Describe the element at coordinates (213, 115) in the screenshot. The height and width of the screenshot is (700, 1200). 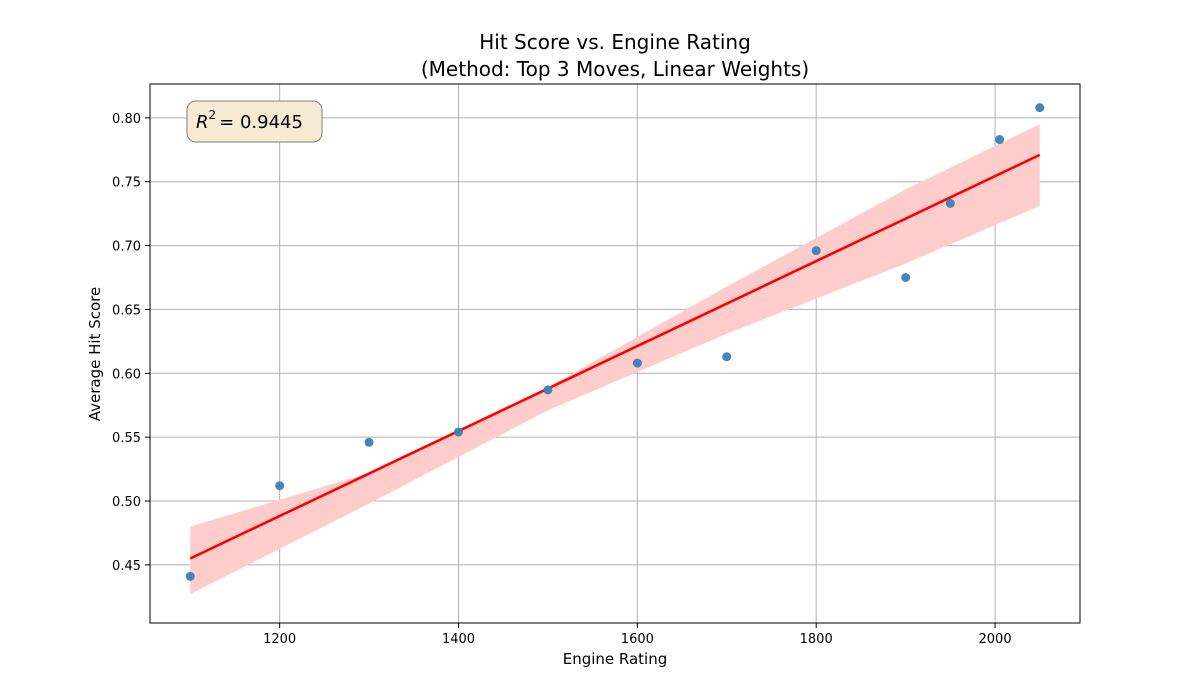
I see `r-squared-superscript: 2` at that location.